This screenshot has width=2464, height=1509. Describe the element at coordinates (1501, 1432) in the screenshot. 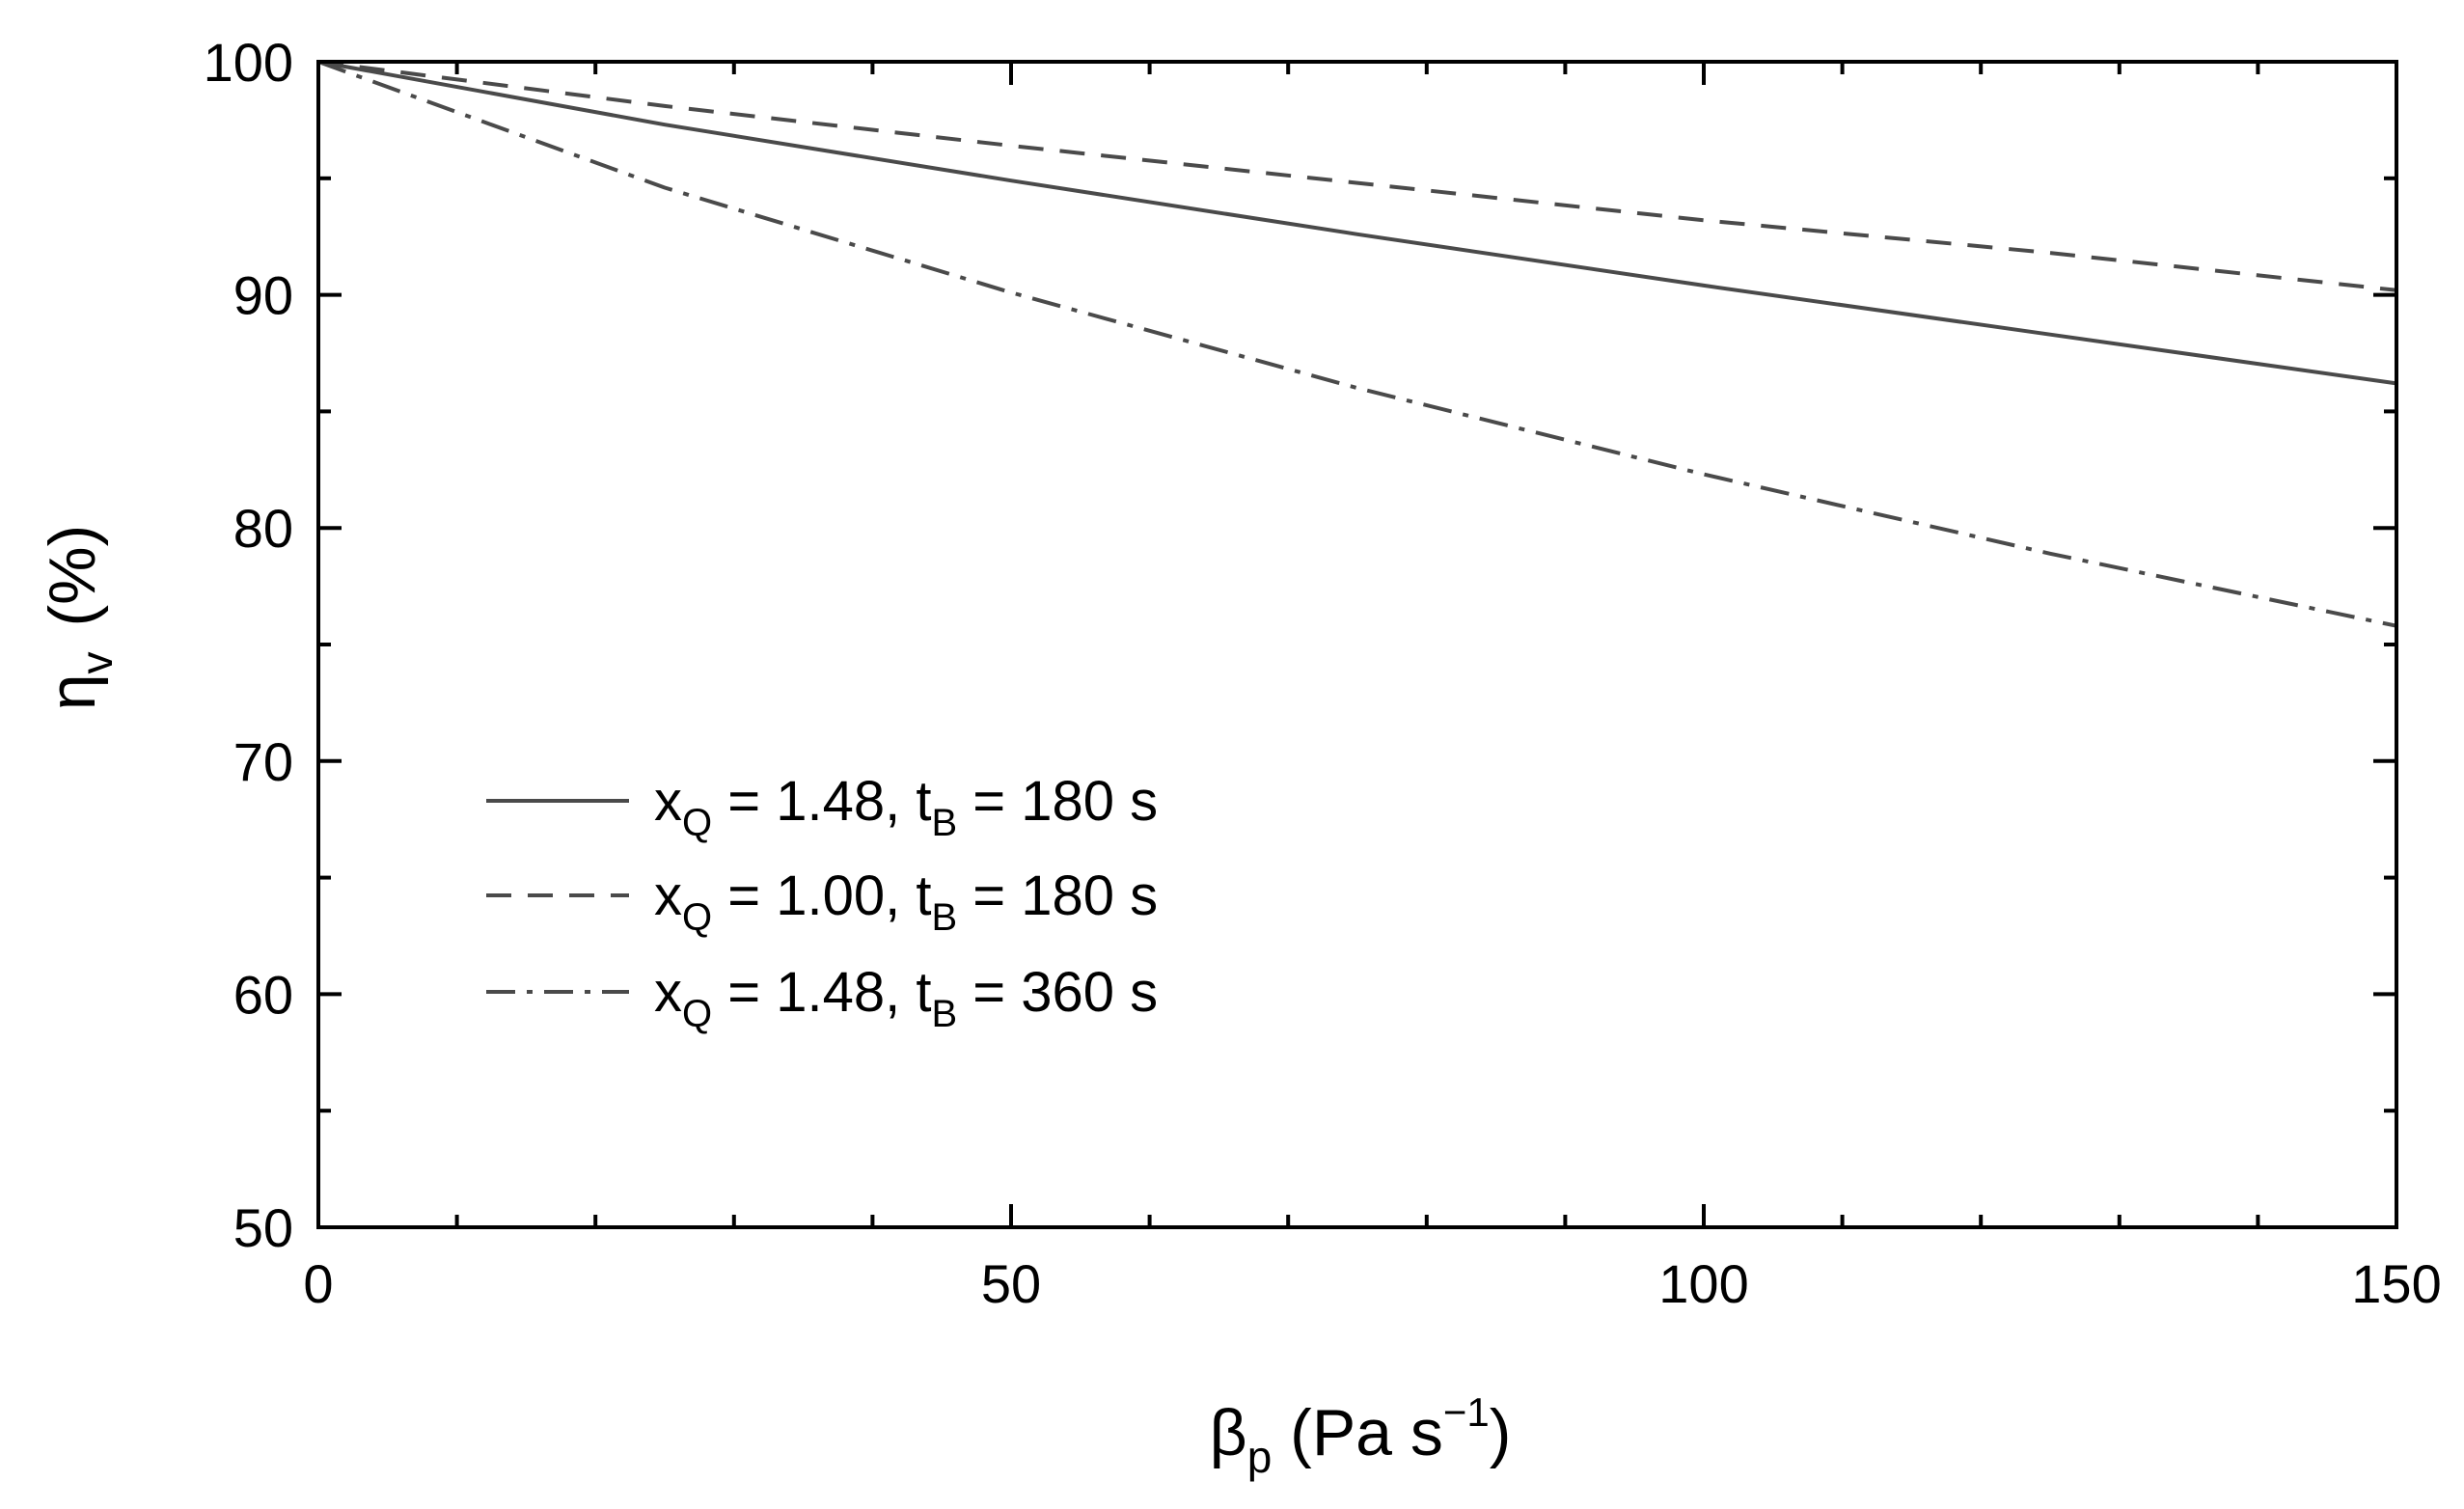

I see `x-axis-unit-end: )` at that location.